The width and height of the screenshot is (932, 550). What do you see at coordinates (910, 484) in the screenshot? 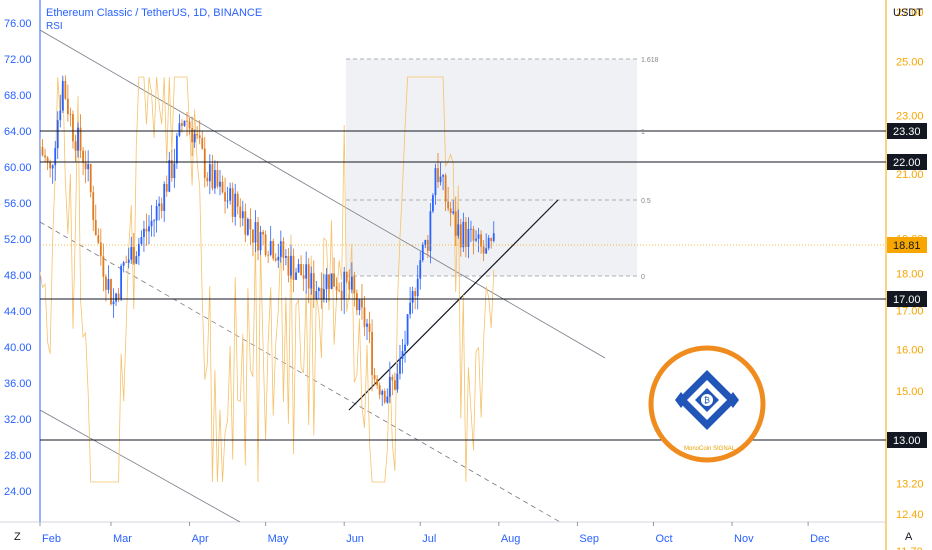
I see `right-axis-tick: 13.20` at bounding box center [910, 484].